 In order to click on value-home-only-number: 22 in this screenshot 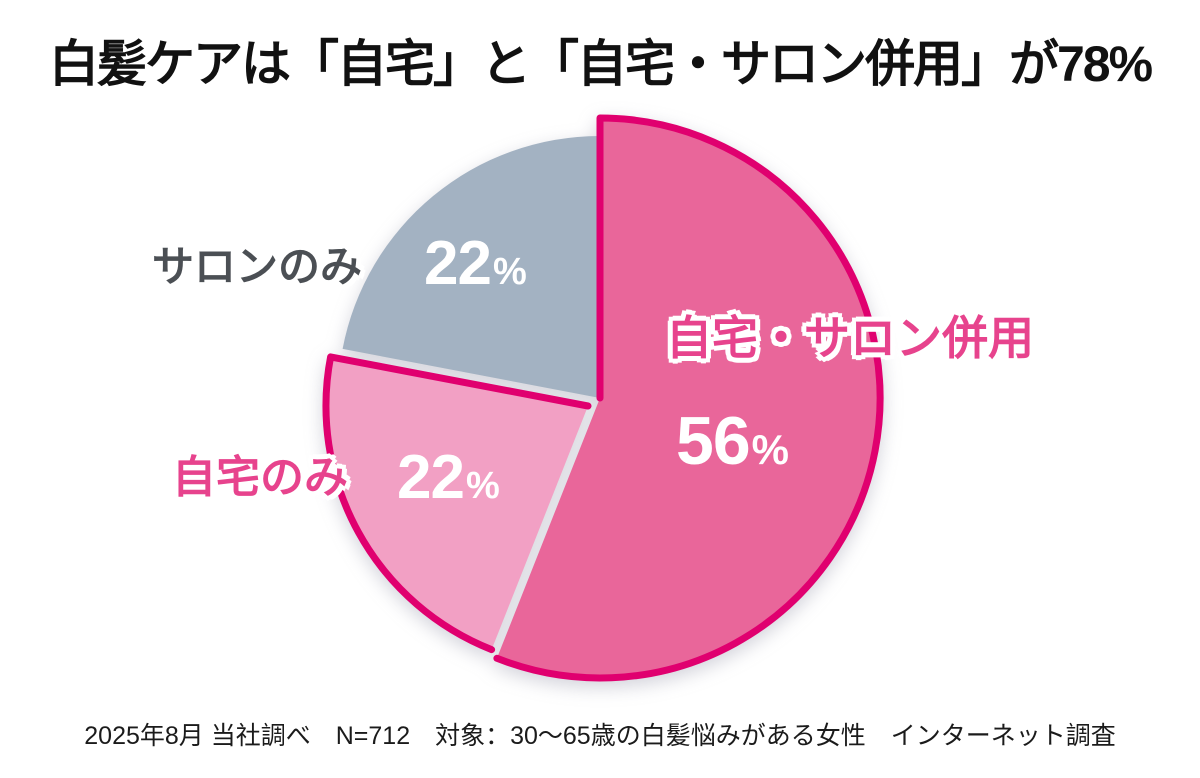, I will do `click(431, 477)`.